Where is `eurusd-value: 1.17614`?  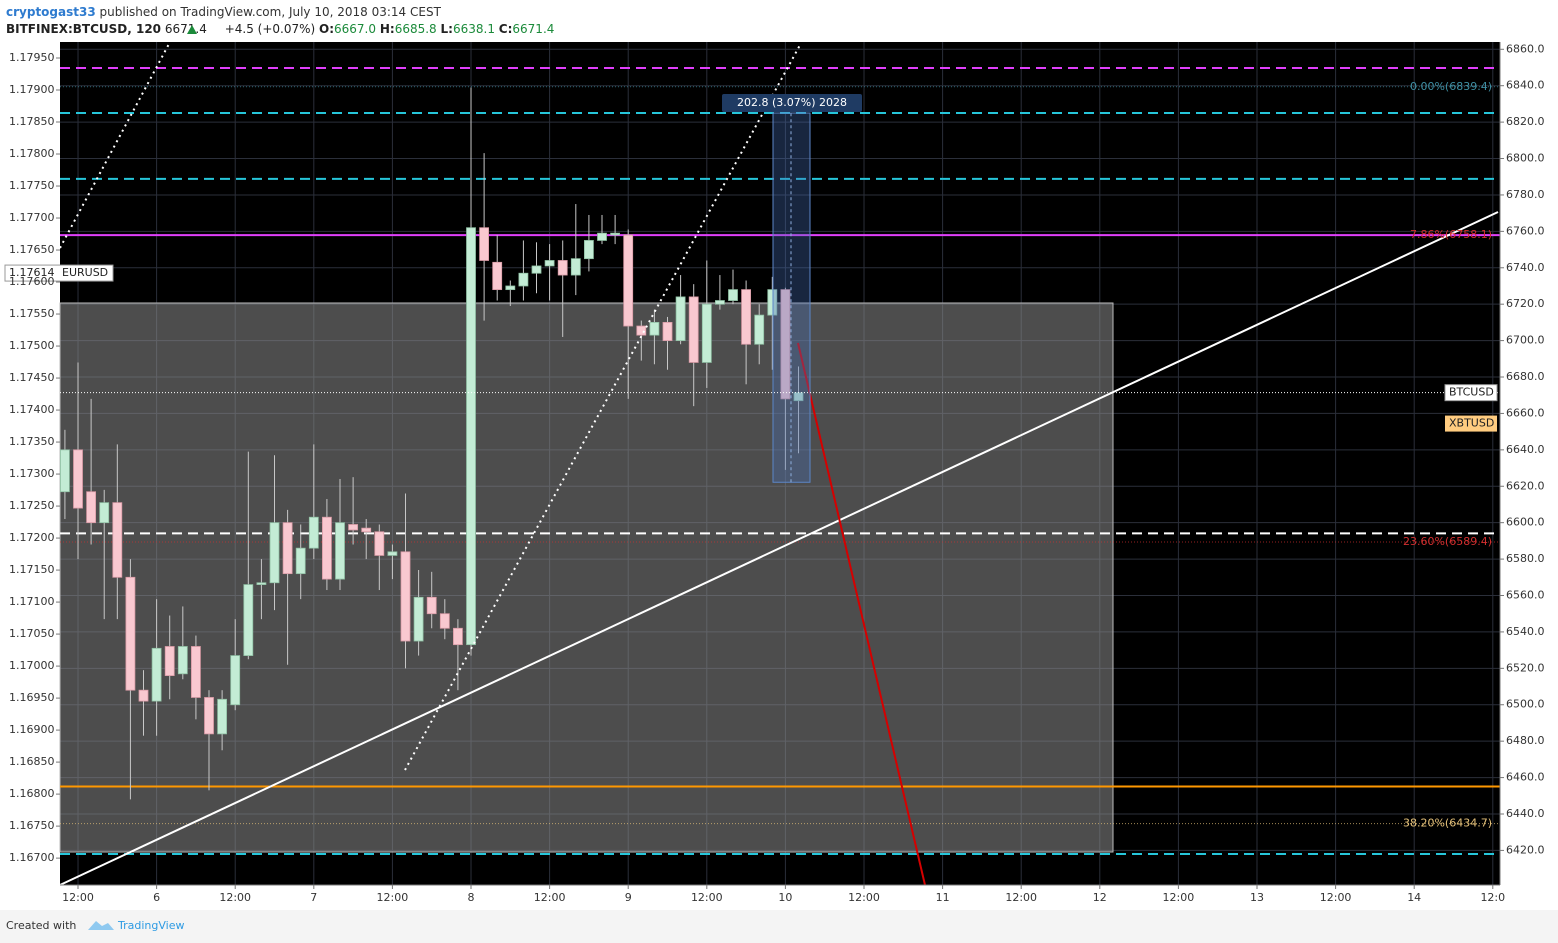
eurusd-value: 1.17614 is located at coordinates (32, 272).